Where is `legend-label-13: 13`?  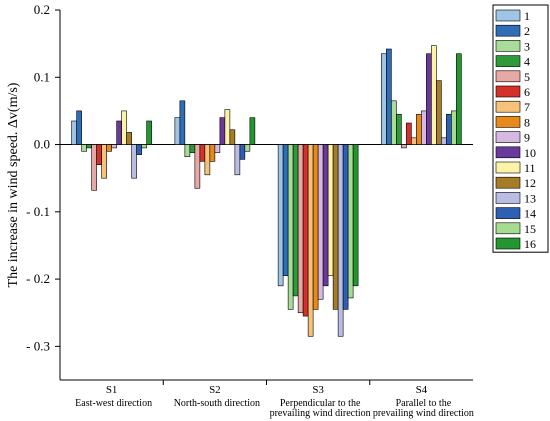
legend-label-13: 13 is located at coordinates (530, 198).